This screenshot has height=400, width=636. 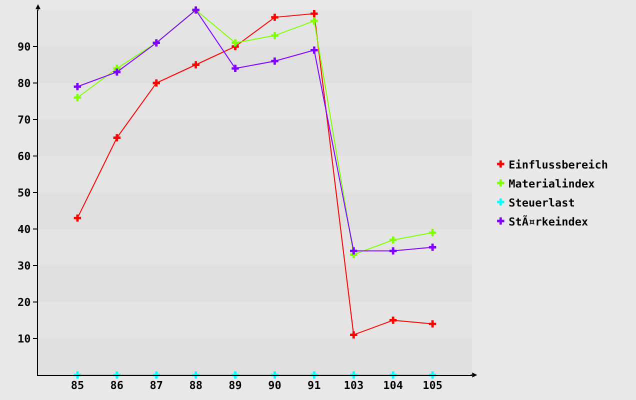 What do you see at coordinates (24, 265) in the screenshot?
I see `y-tick-label: 30` at bounding box center [24, 265].